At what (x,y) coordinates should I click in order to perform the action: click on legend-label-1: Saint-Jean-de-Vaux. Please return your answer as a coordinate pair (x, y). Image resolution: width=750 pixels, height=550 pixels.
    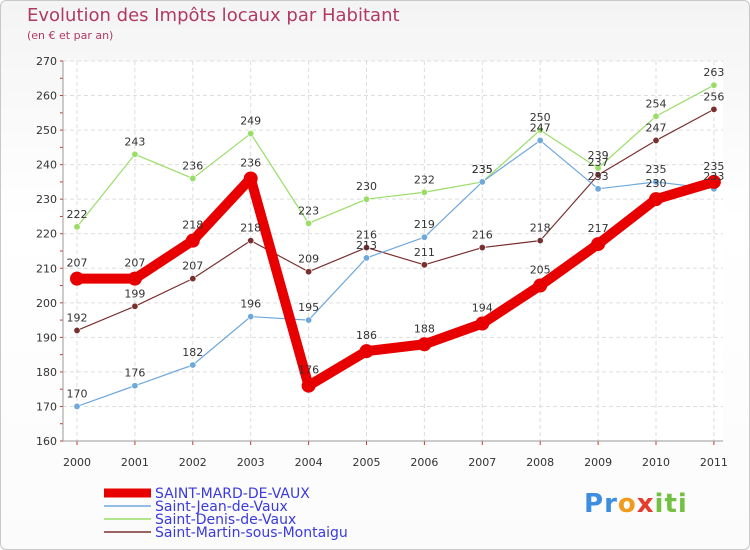
    Looking at the image, I should click on (221, 507).